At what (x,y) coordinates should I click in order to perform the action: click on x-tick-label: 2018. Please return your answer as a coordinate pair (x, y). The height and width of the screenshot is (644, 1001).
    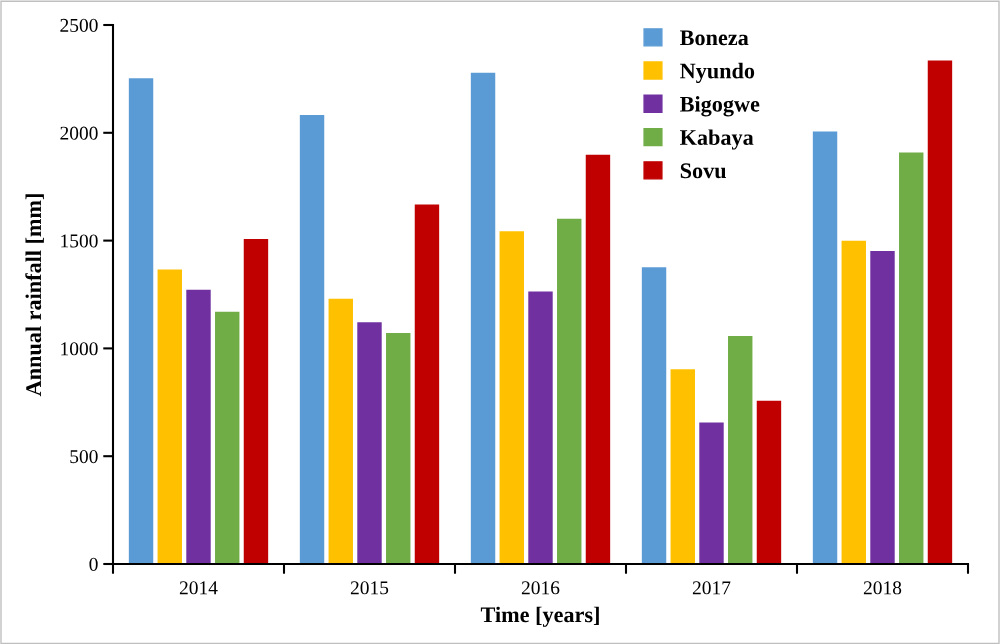
    Looking at the image, I should click on (882, 588).